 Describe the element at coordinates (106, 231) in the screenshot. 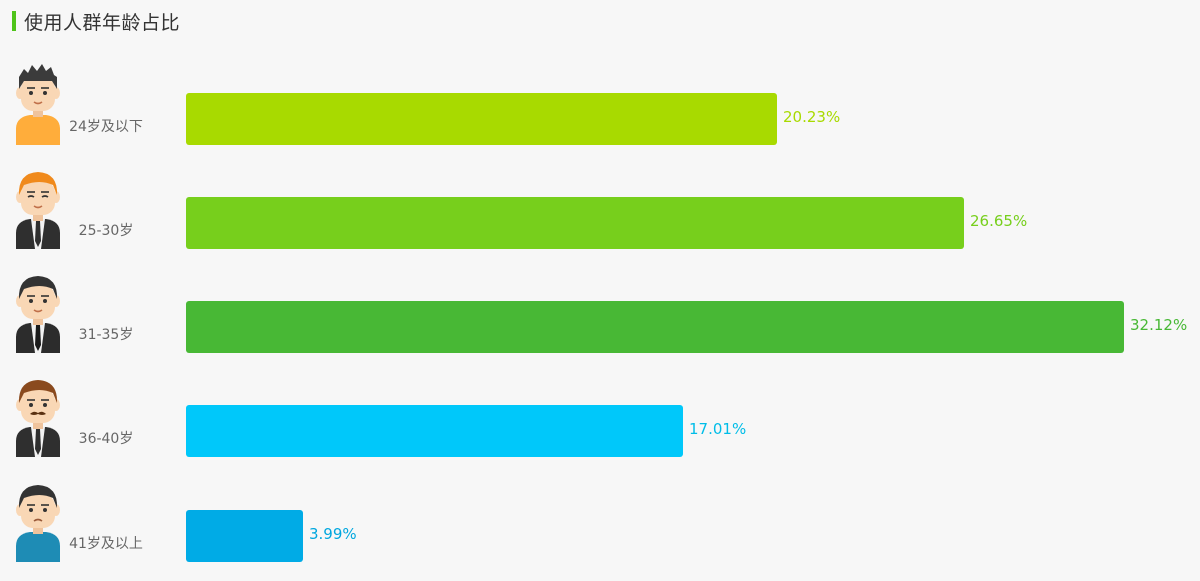

I see `category-label: 25-30岁` at that location.